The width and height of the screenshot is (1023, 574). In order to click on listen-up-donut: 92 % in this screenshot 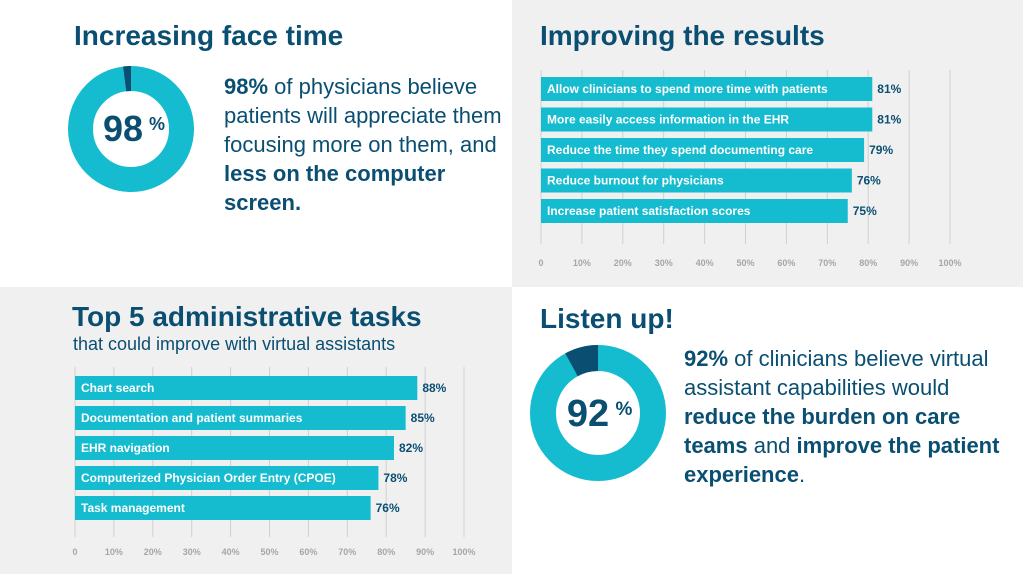, I will do `click(598, 413)`.